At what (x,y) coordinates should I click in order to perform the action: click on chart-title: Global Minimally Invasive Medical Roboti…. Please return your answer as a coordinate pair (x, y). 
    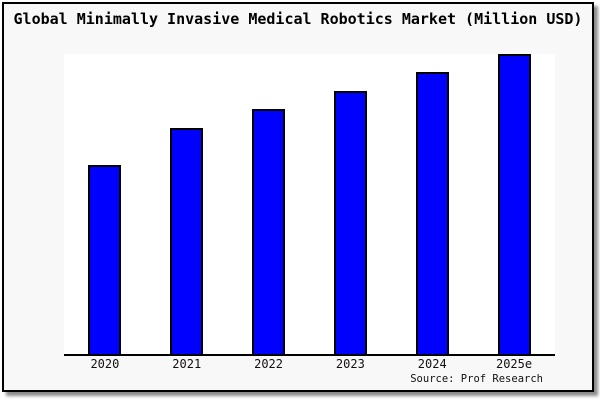
    Looking at the image, I should click on (298, 19).